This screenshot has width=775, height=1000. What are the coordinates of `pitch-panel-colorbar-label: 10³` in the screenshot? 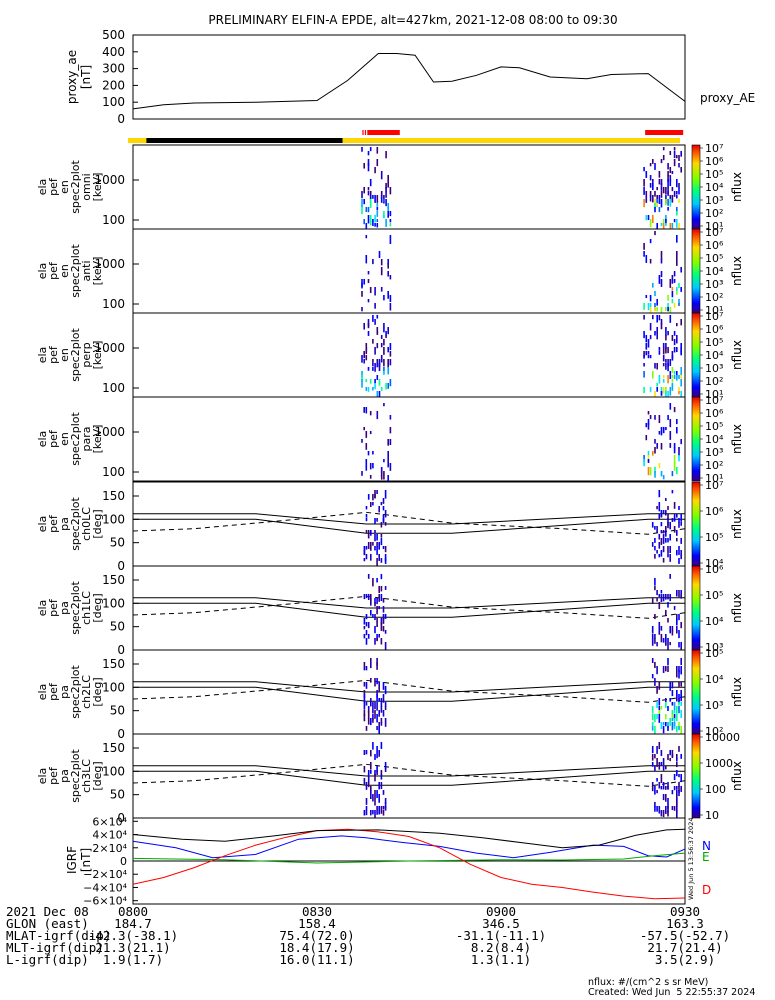 It's located at (714, 647).